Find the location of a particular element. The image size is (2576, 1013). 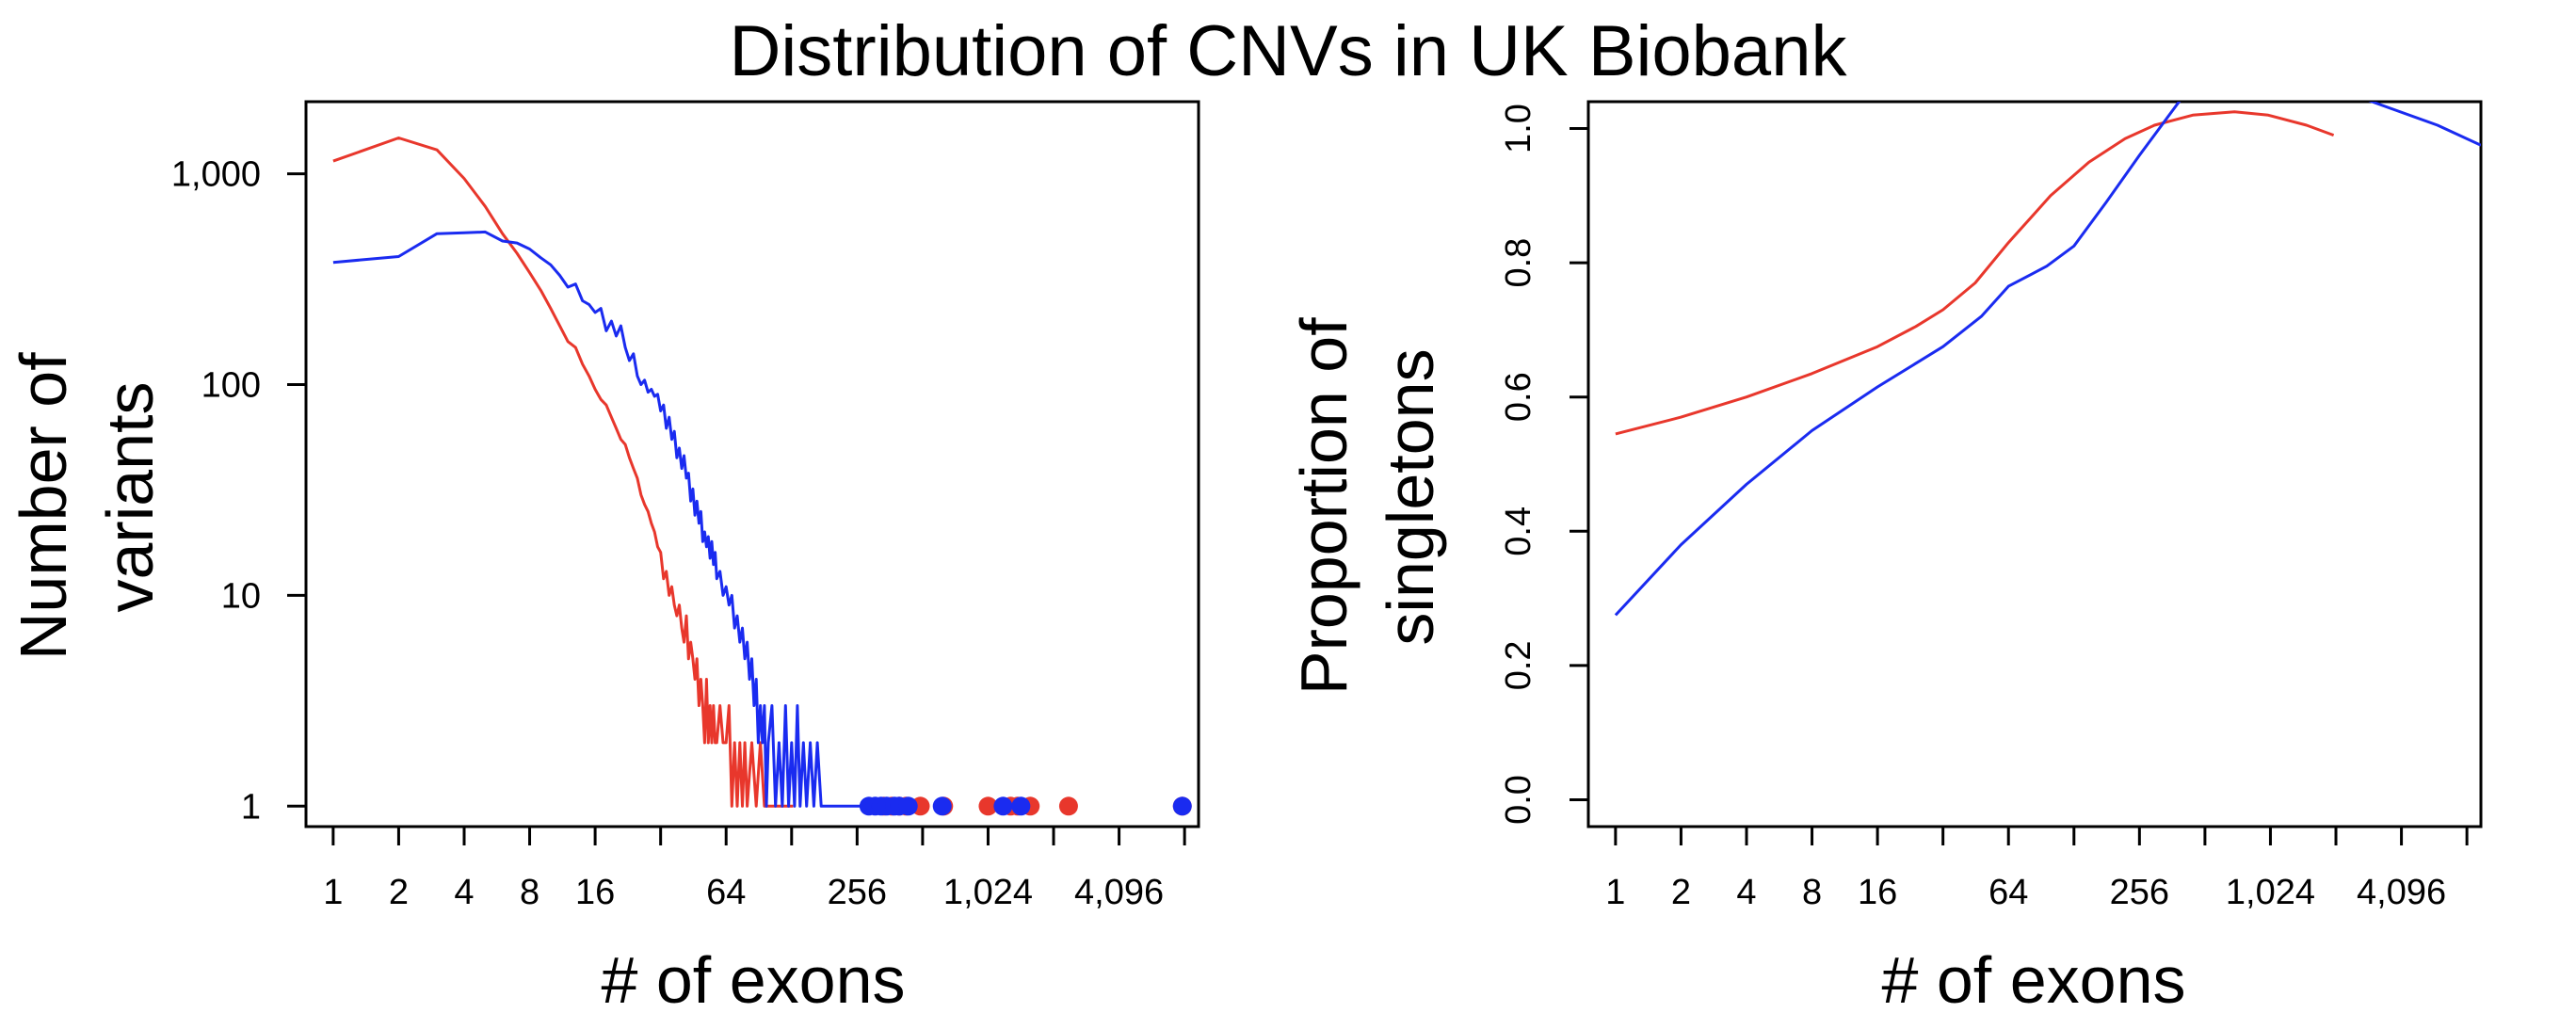

y-axis-title-line-1: Proportion of is located at coordinates (1323, 506).